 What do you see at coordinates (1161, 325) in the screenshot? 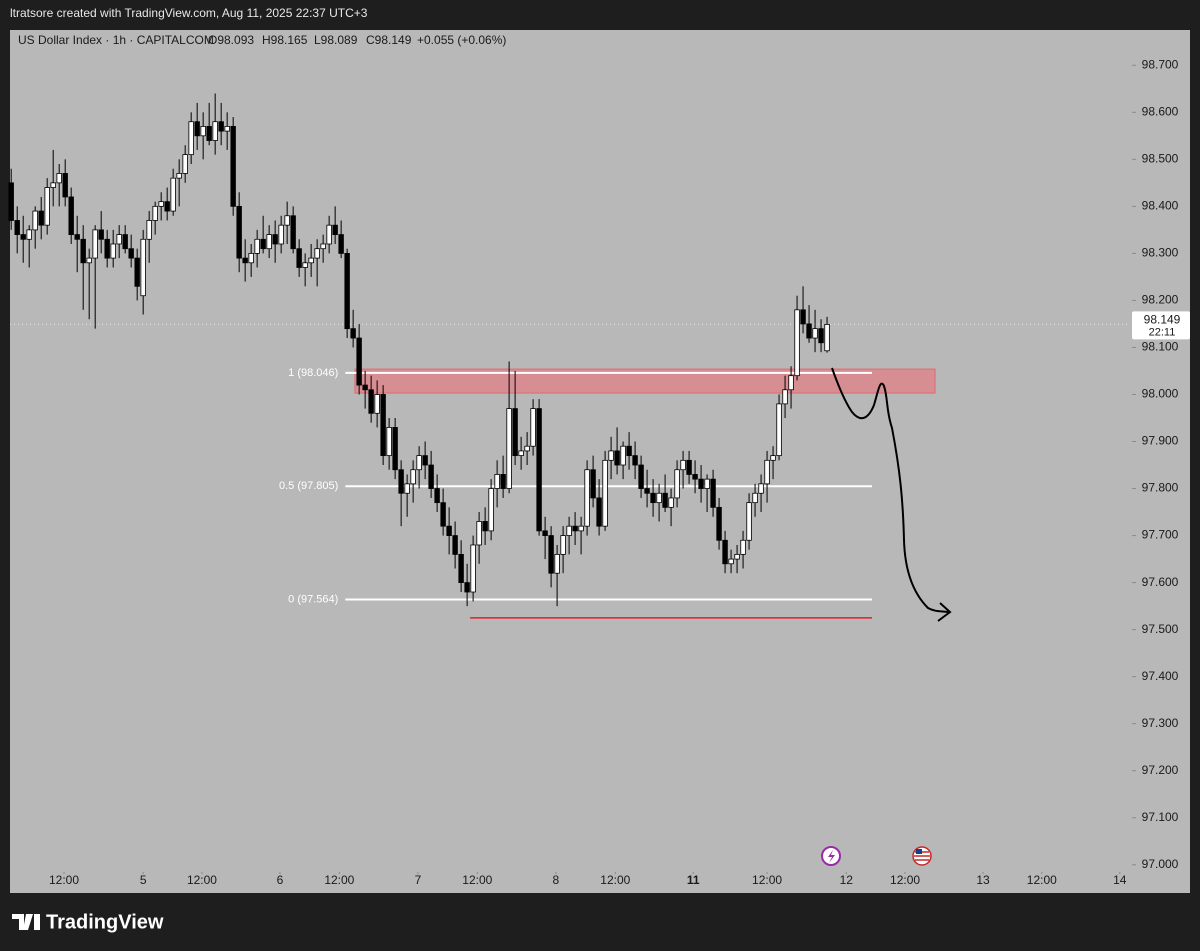
I see `last-price-box` at bounding box center [1161, 325].